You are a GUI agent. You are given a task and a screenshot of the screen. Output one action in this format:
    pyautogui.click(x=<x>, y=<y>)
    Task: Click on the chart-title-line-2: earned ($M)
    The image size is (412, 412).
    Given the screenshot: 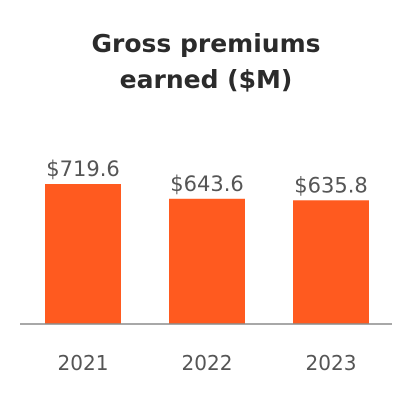 What is the action you would take?
    pyautogui.click(x=206, y=79)
    